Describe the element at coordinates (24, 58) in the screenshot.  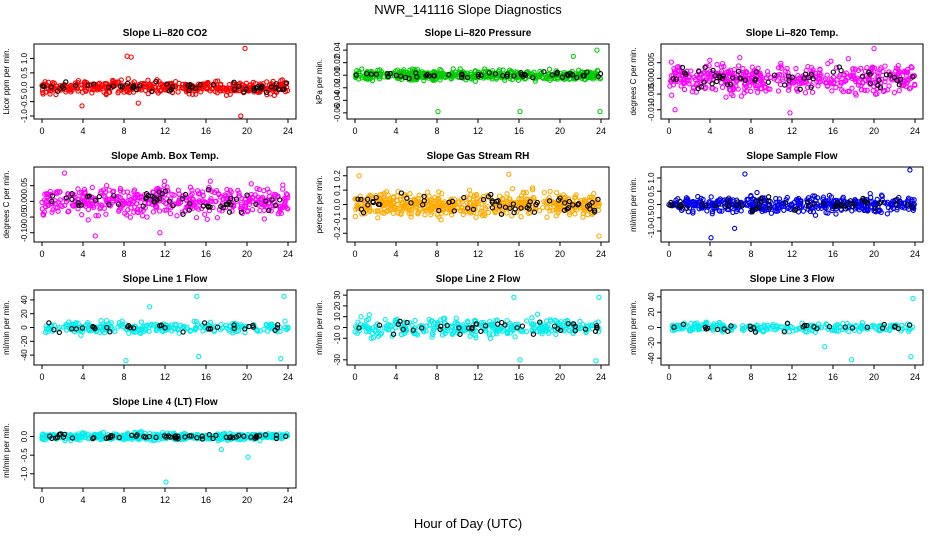
I see `y-tick-label: 1.0` at that location.